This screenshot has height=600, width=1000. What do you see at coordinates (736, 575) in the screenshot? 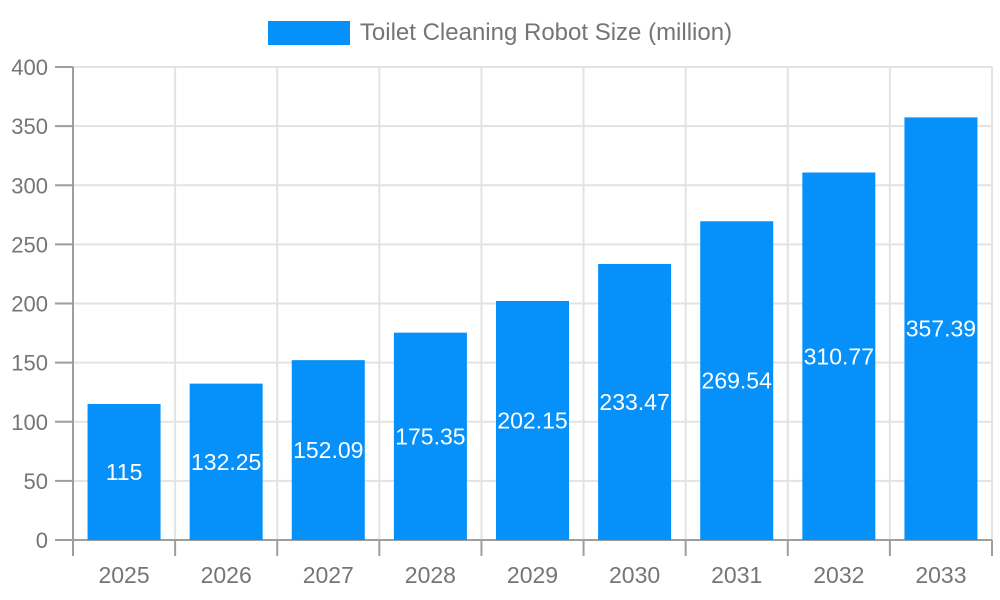
I see `x-tick-label: 2031` at bounding box center [736, 575].